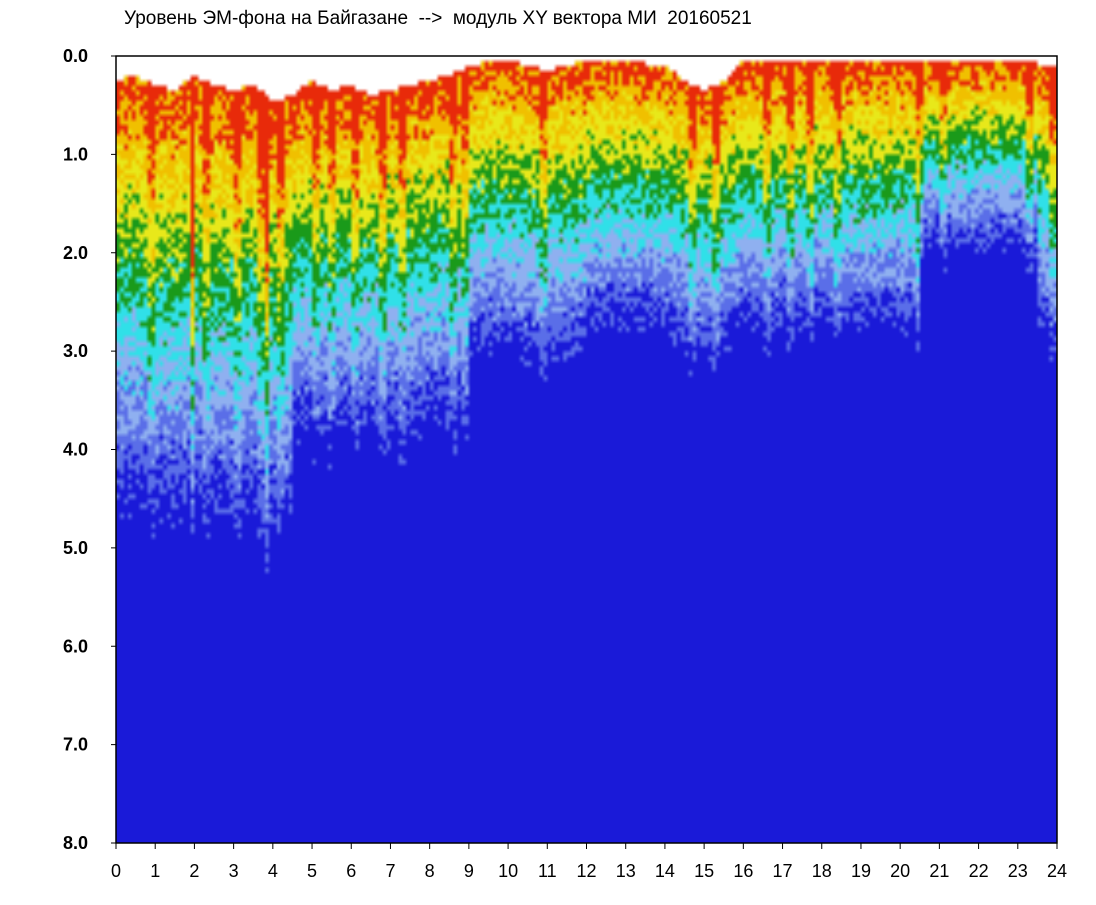  What do you see at coordinates (75, 548) in the screenshot?
I see `y-tick-label: 5.0` at bounding box center [75, 548].